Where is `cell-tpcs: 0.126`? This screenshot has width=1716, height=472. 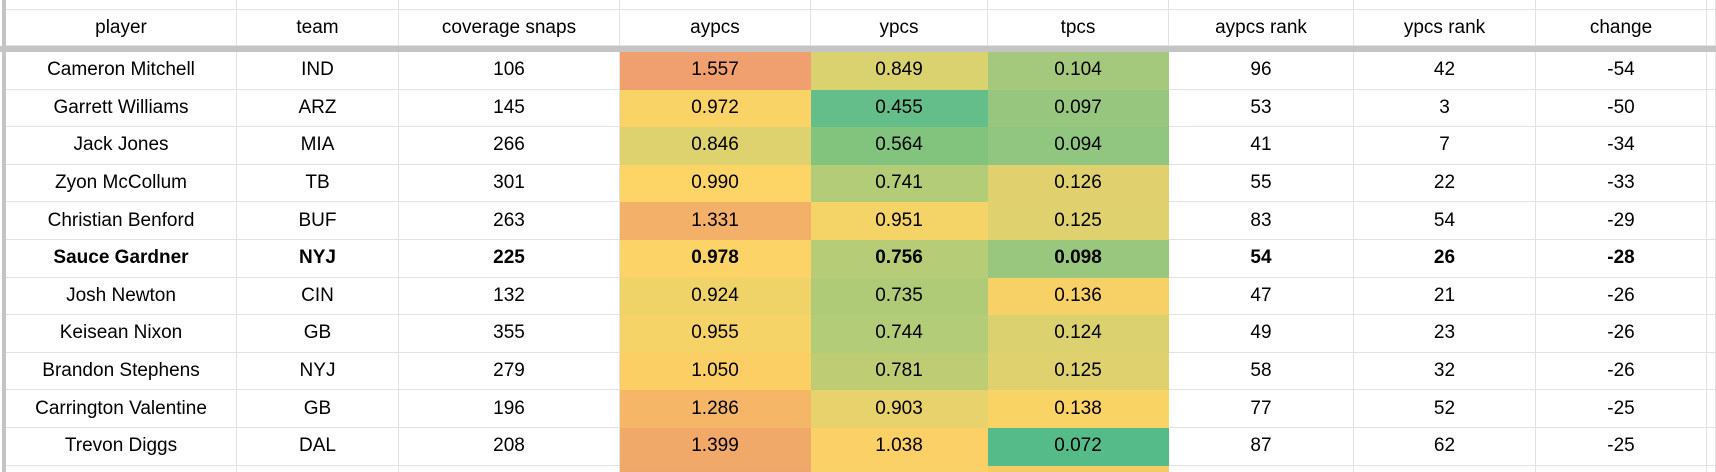 cell-tpcs: 0.126 is located at coordinates (1078, 183).